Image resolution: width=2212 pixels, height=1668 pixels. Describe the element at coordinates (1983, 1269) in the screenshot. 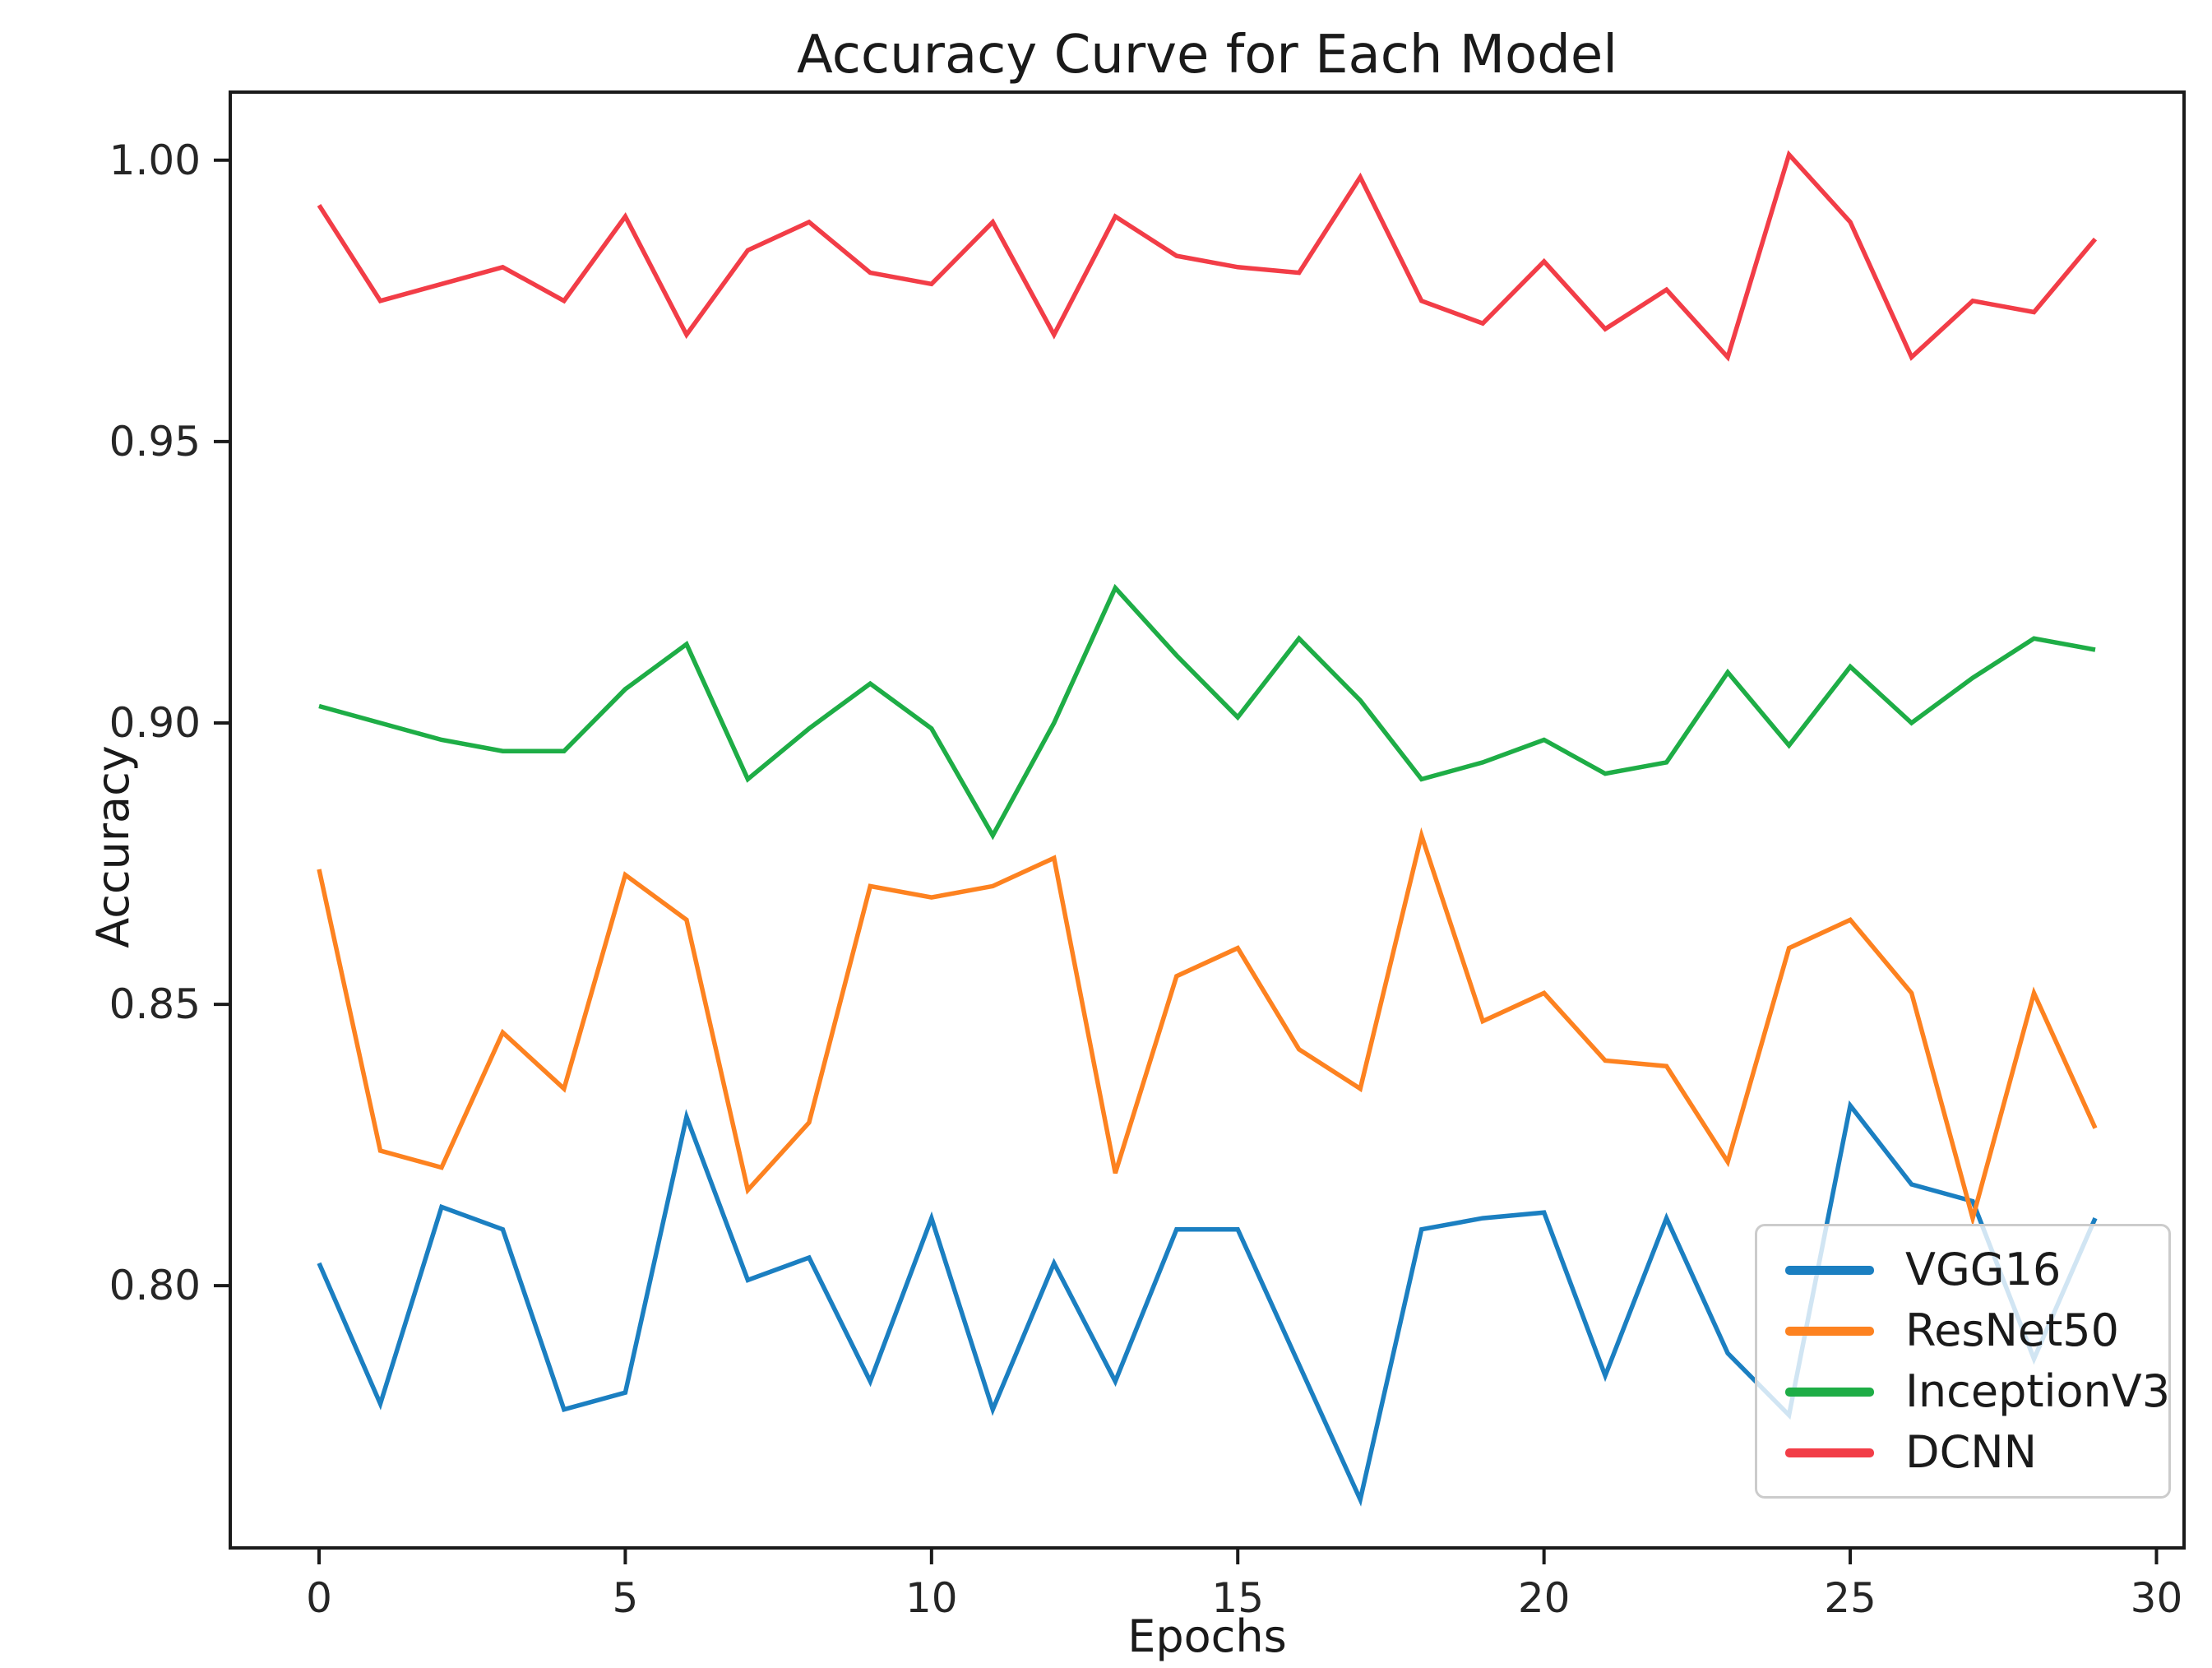

I see `legend-label: VGG16` at that location.